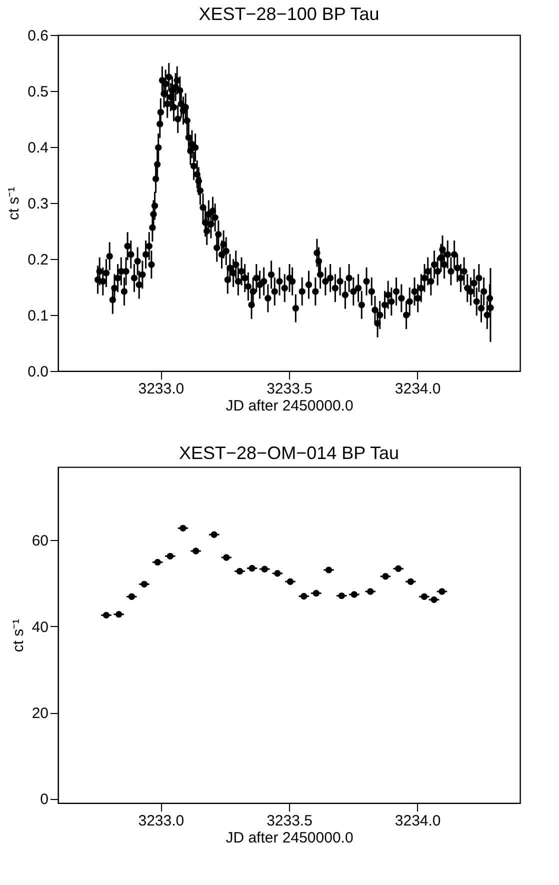 This screenshot has width=559, height=885. I want to click on y-tick-label: 0, so click(44, 799).